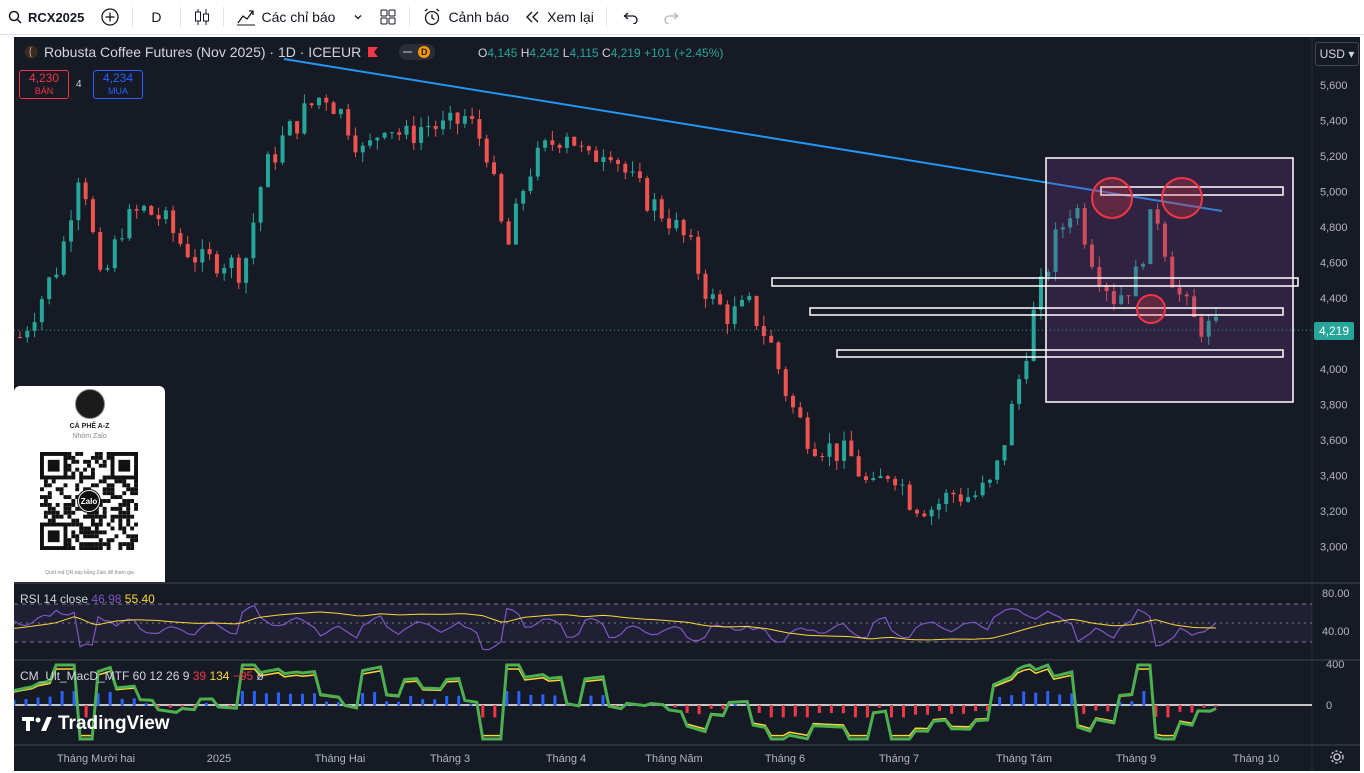 The width and height of the screenshot is (1364, 773). I want to click on alert-button: Cảnh báo, so click(465, 17).